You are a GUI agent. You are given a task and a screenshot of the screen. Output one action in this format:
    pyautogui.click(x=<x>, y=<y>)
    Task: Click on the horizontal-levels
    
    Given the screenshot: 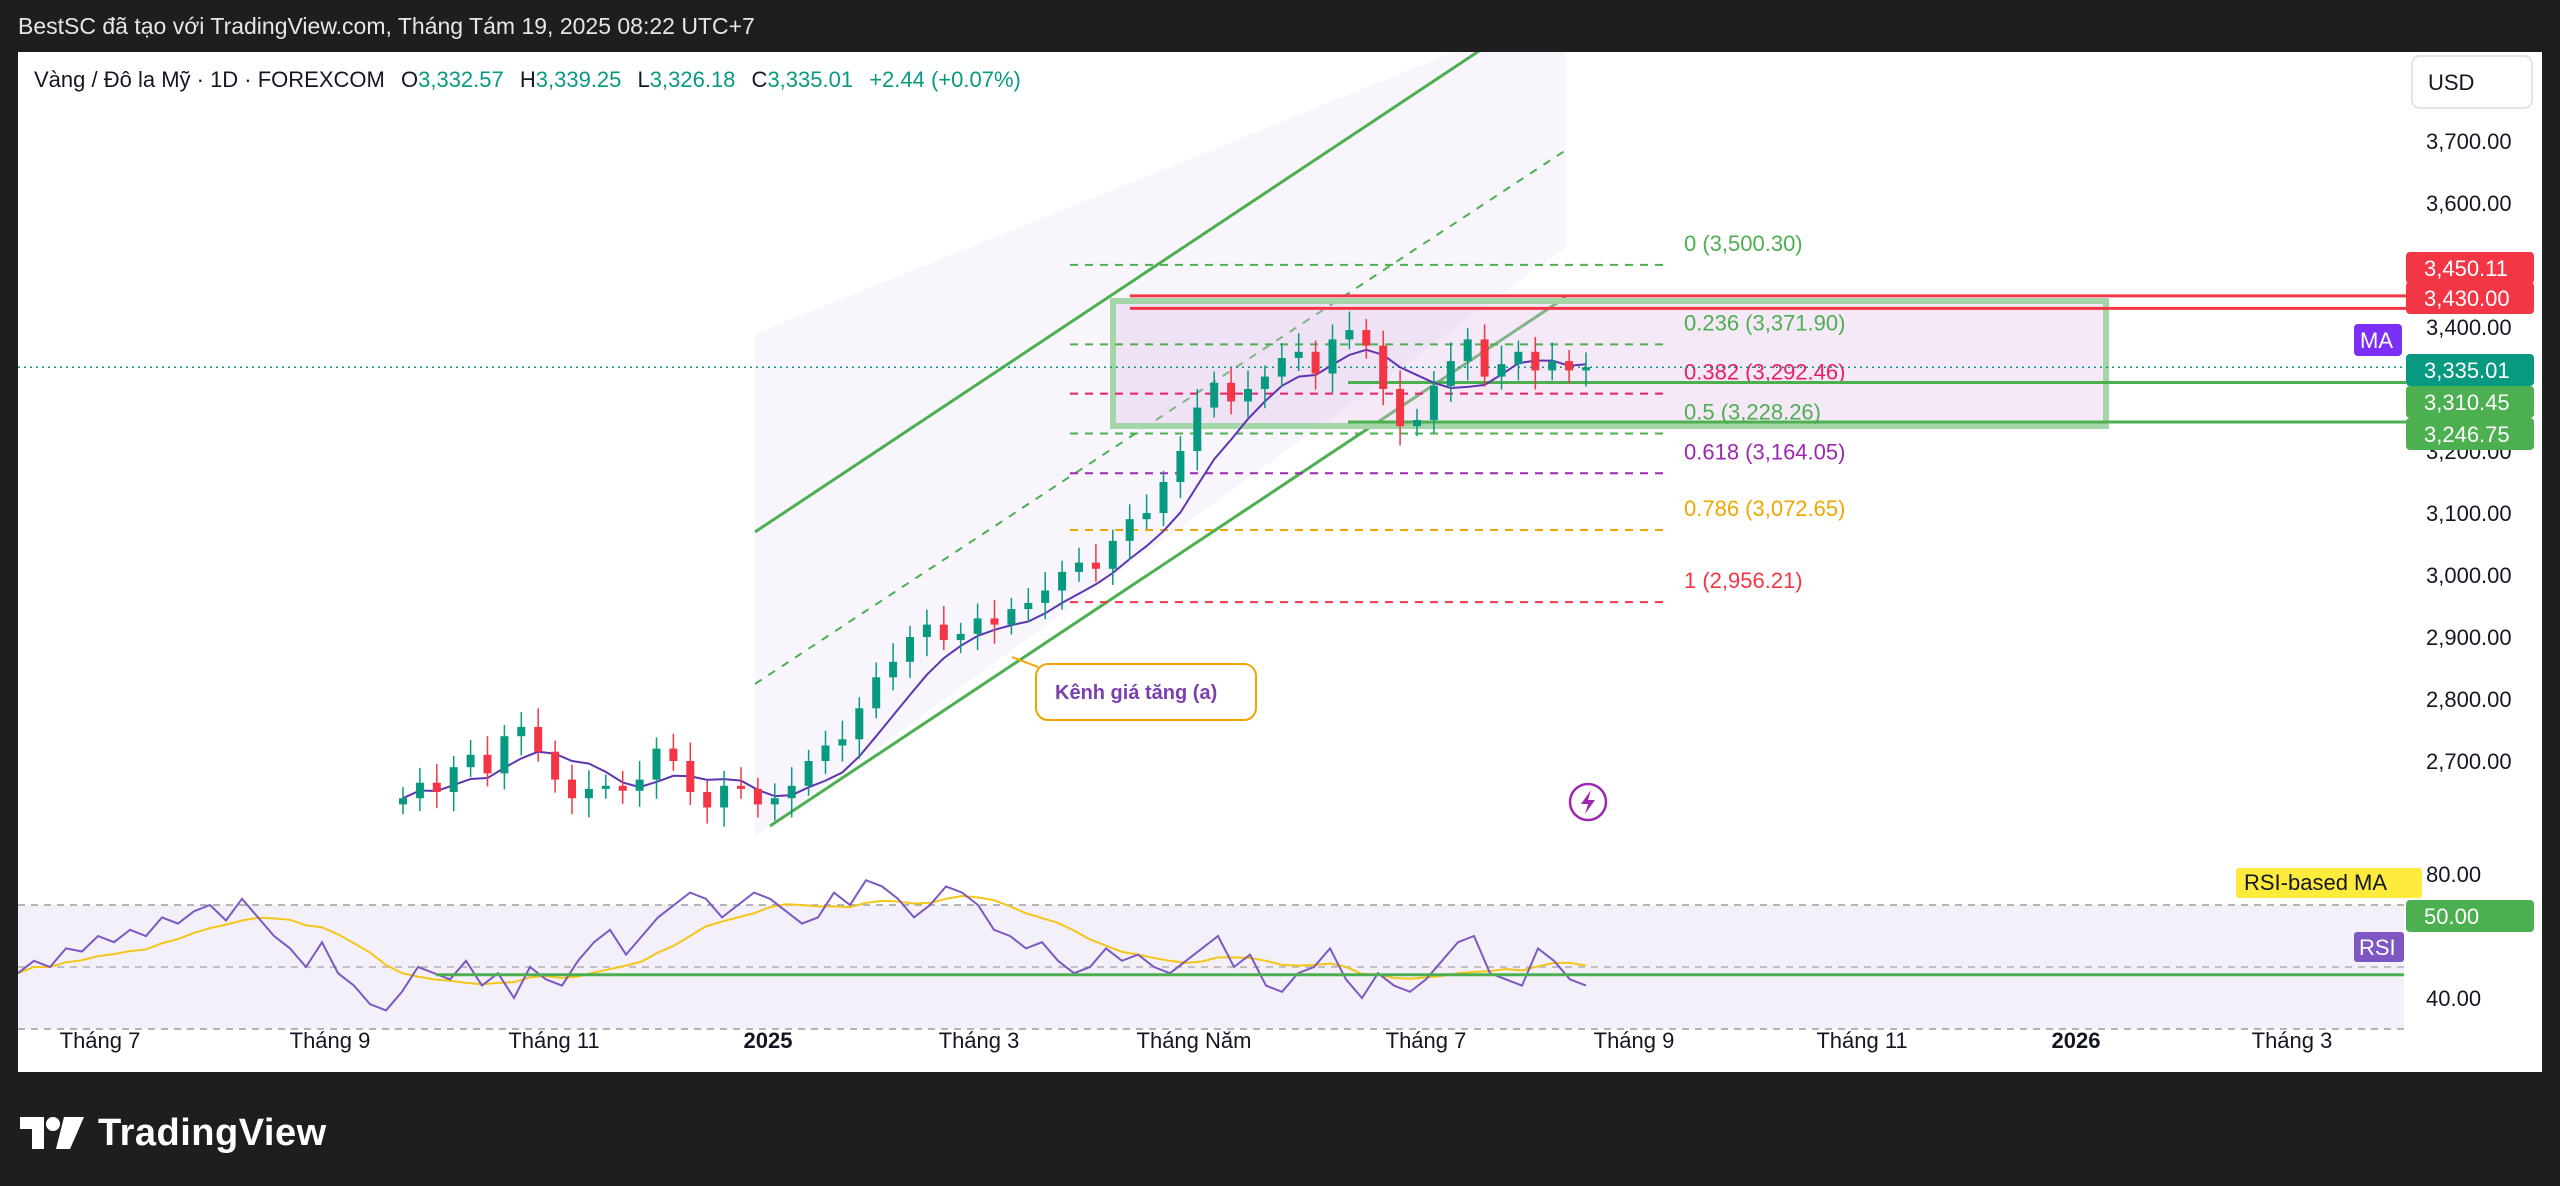 What is the action you would take?
    pyautogui.click(x=1212, y=359)
    